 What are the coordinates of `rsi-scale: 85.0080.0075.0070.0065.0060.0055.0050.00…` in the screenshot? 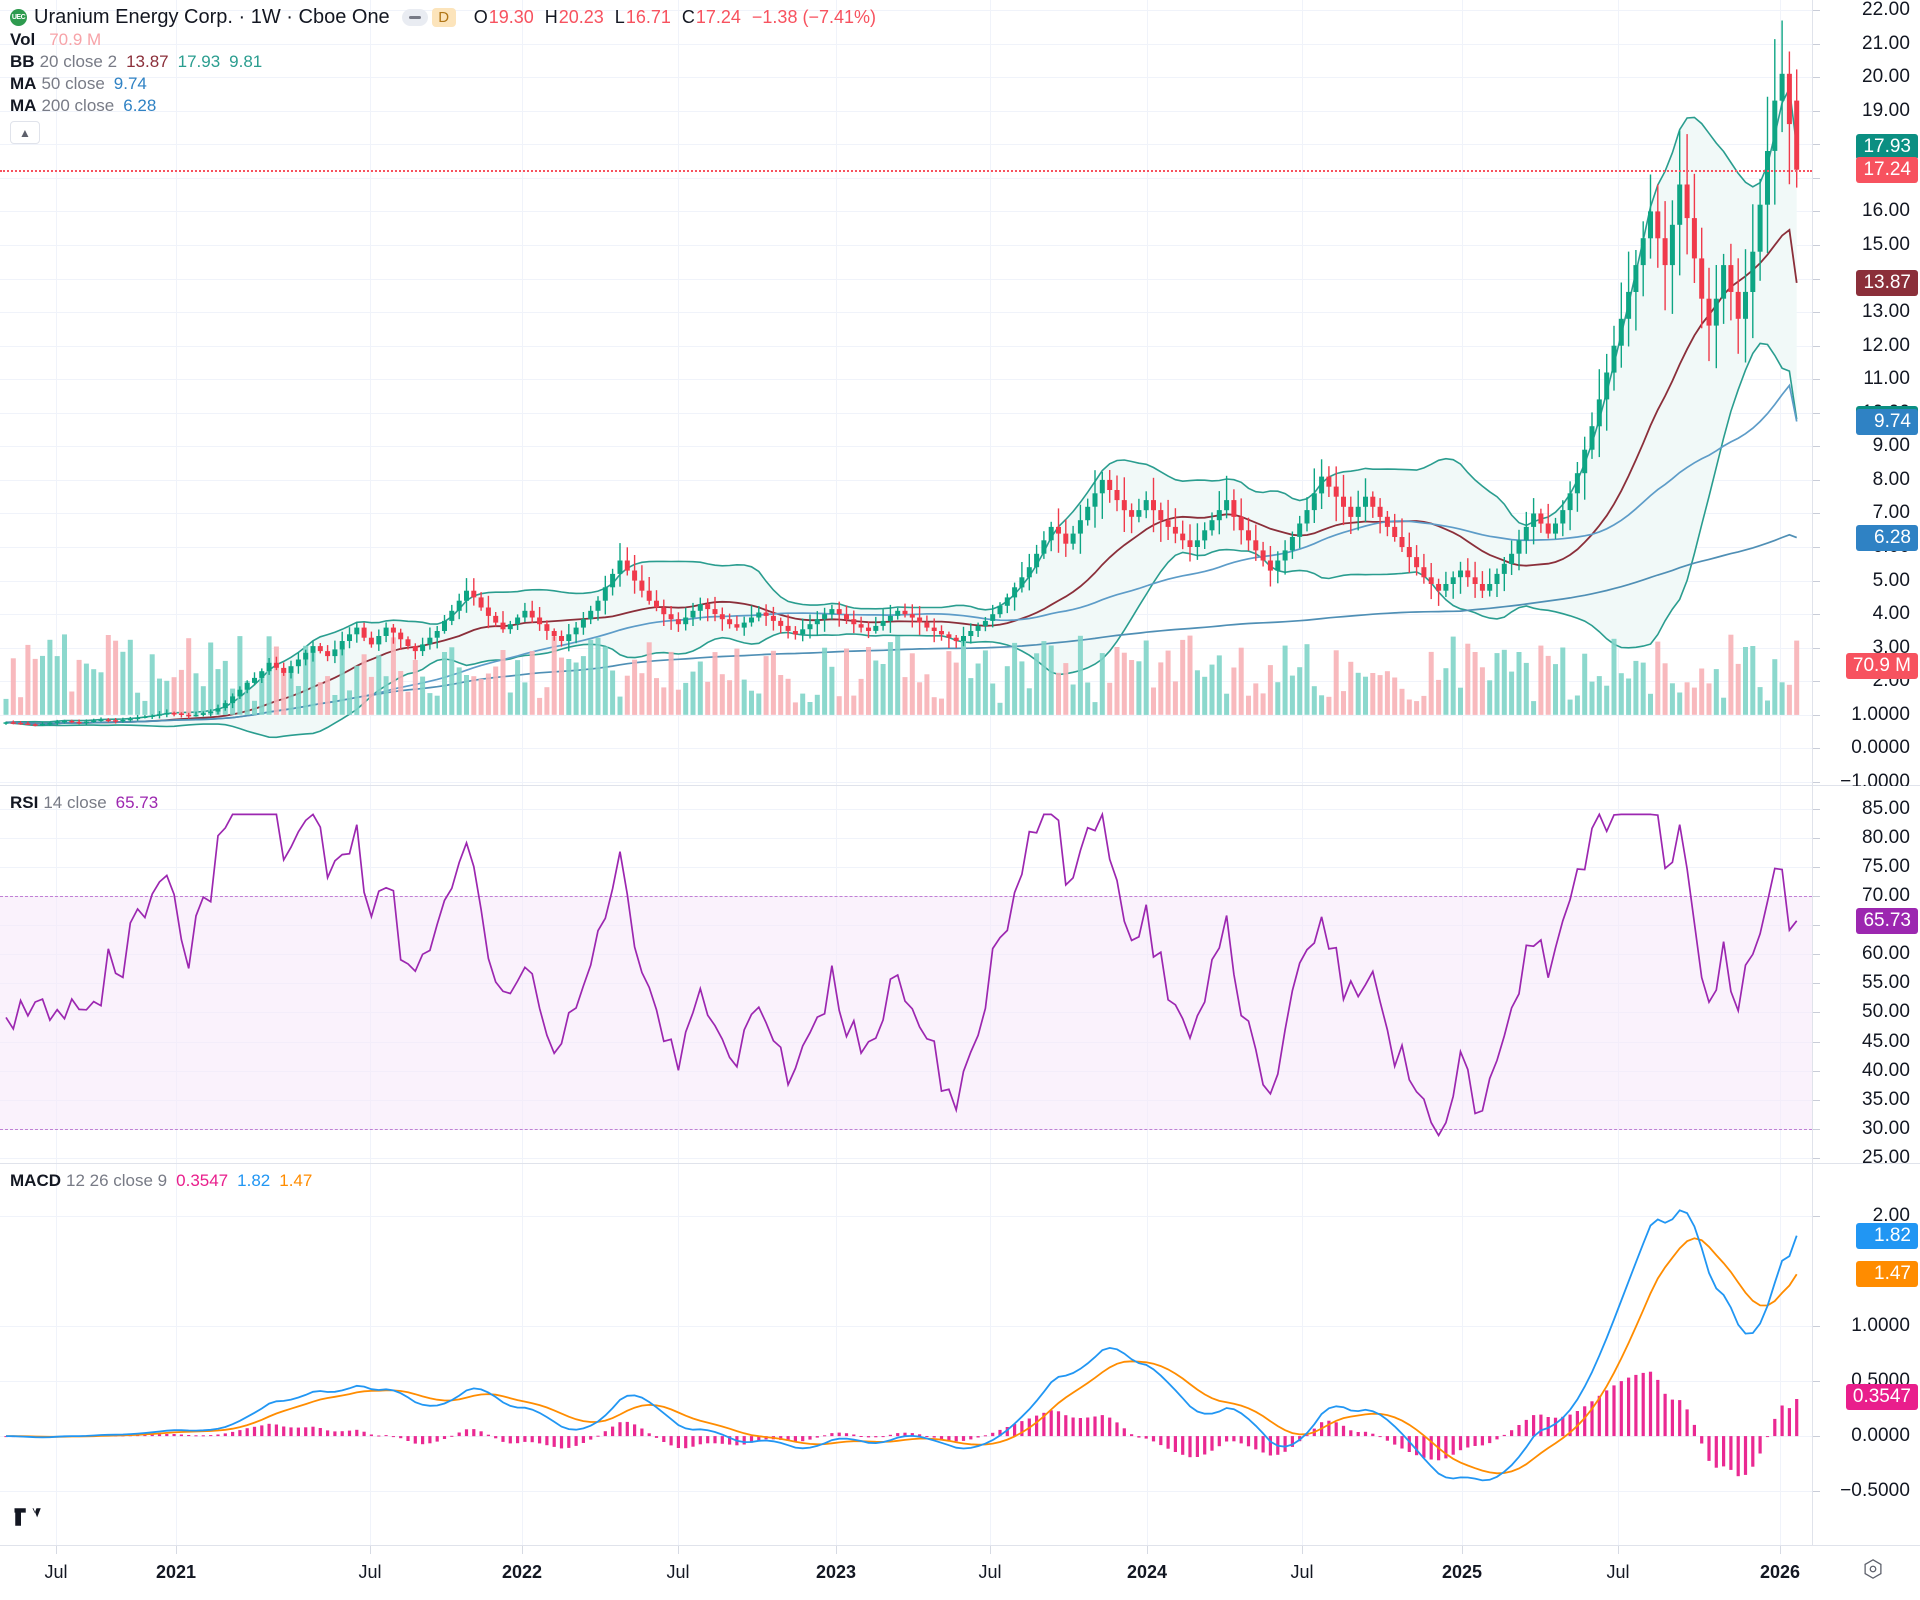 It's located at (1866, 977).